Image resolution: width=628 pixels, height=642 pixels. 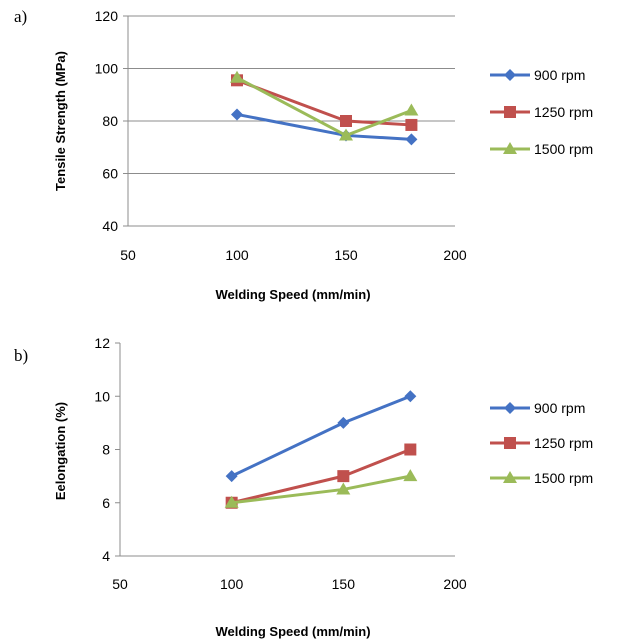 I want to click on series-a, so click(x=324, y=108).